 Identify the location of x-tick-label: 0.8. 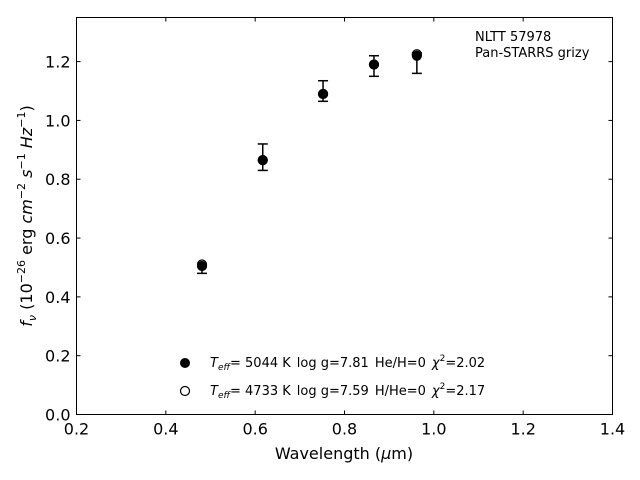
(344, 429).